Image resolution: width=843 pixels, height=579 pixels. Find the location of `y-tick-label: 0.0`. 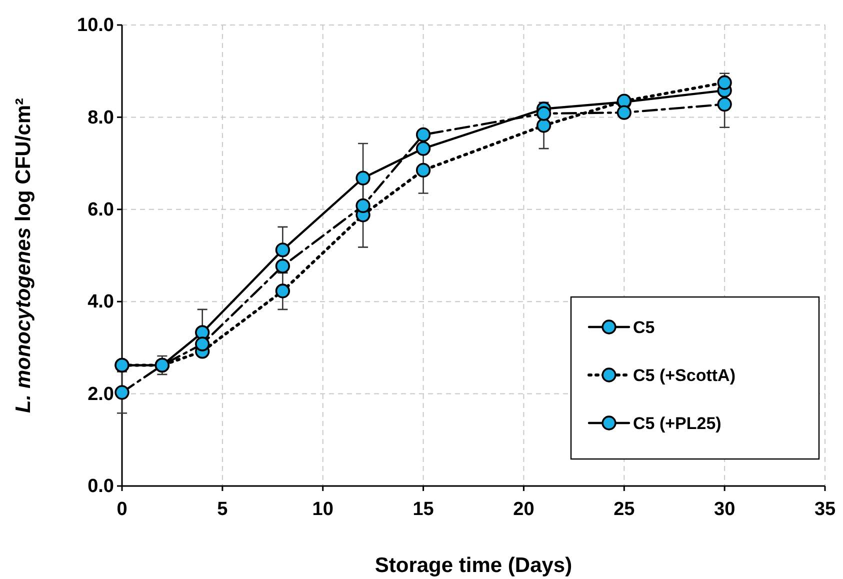

y-tick-label: 0.0 is located at coordinates (101, 487).